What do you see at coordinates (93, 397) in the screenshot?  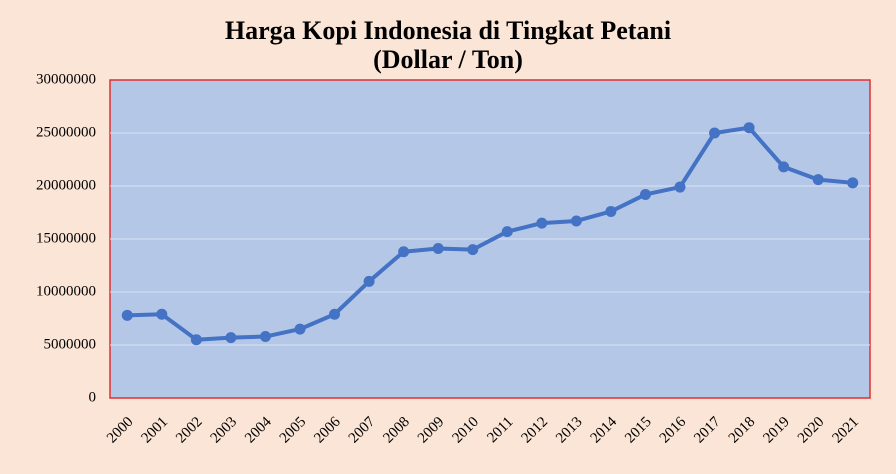 I see `y-tick-label: 0` at bounding box center [93, 397].